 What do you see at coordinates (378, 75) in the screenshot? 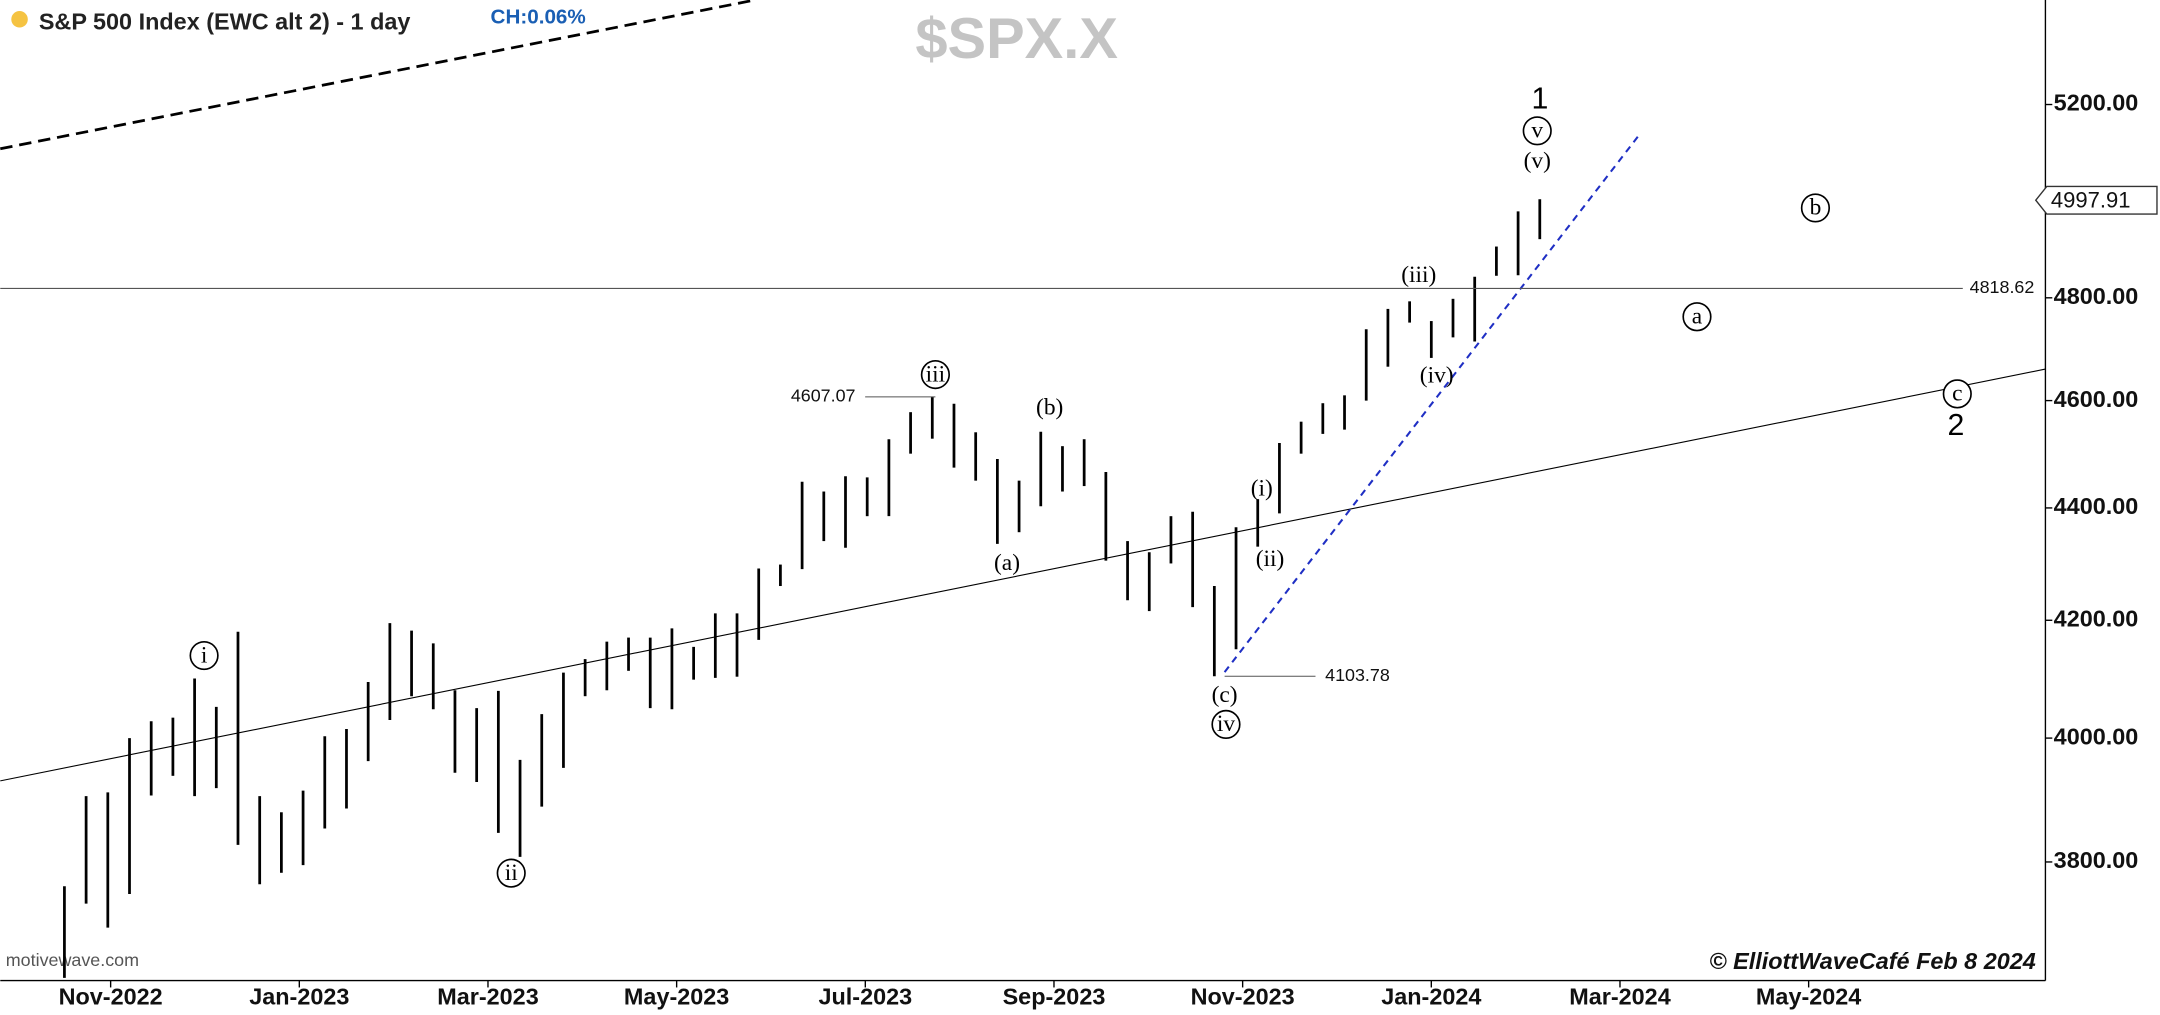
I see `channel-line` at bounding box center [378, 75].